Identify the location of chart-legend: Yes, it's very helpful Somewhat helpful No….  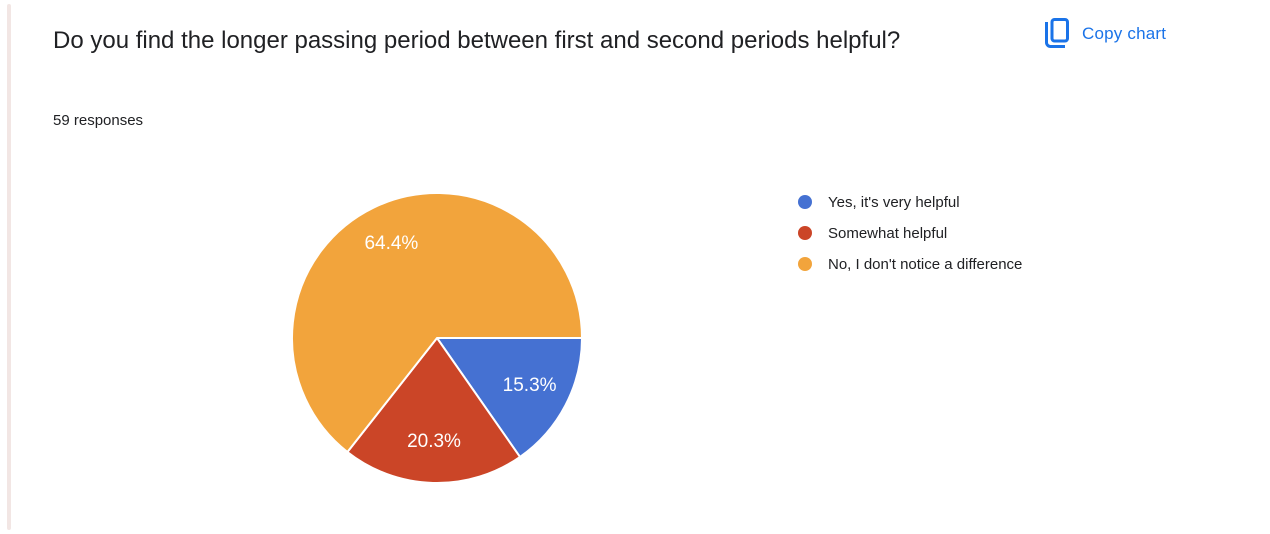
(910, 237).